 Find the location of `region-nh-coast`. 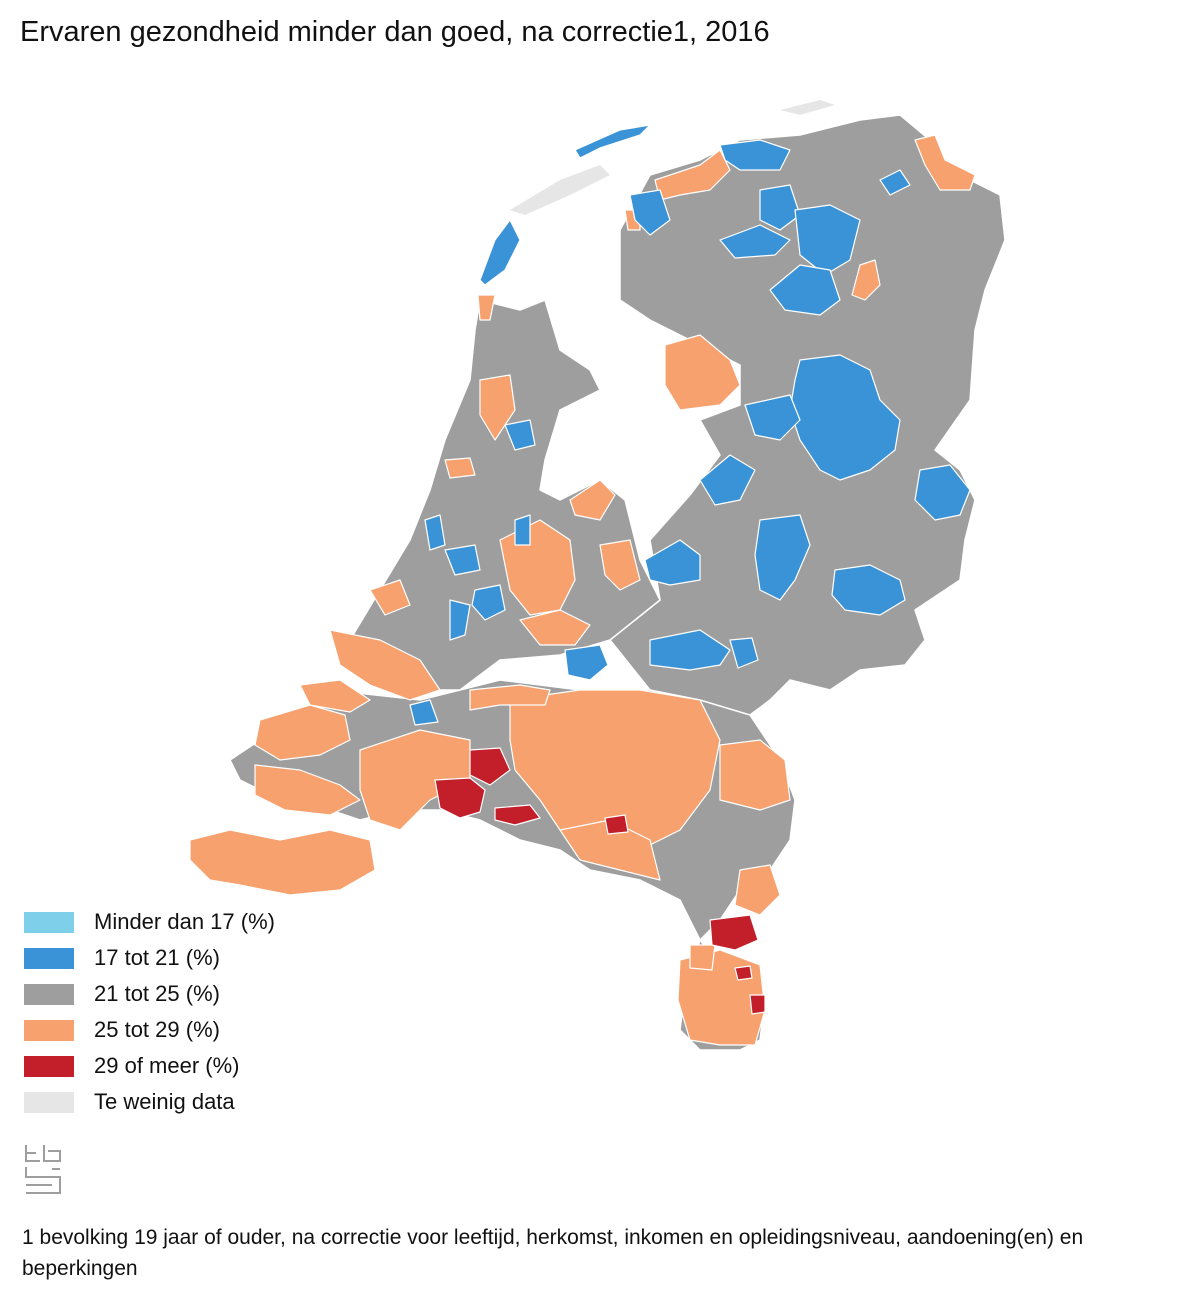

region-nh-coast is located at coordinates (460, 468).